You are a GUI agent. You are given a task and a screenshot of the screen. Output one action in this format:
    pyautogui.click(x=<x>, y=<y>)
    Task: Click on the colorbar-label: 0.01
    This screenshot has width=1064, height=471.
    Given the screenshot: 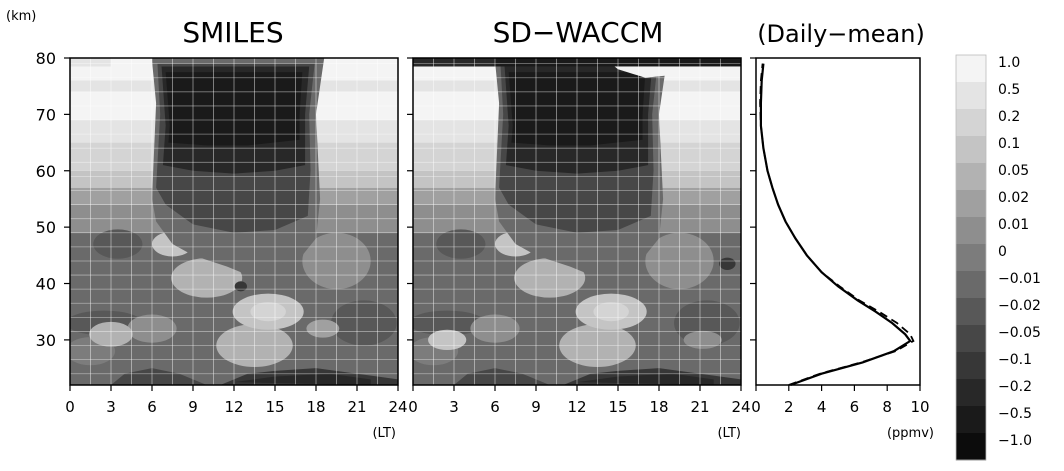 What is the action you would take?
    pyautogui.click(x=1013, y=225)
    